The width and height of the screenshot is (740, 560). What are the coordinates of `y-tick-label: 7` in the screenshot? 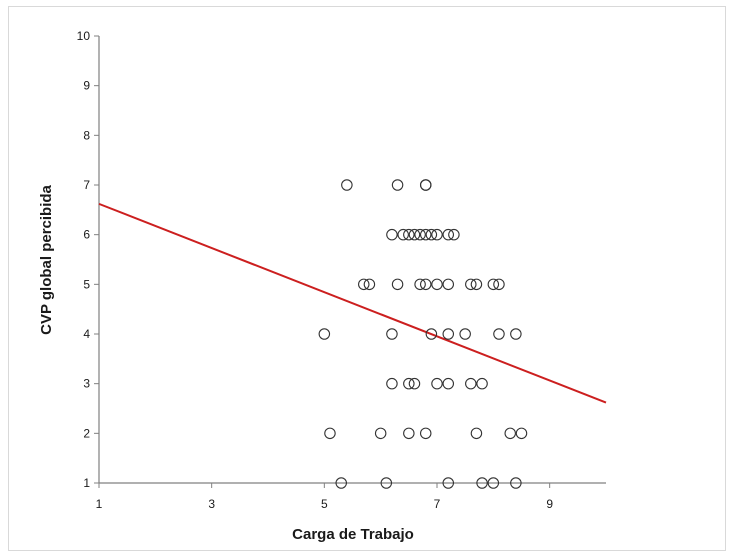 It's located at (86, 185).